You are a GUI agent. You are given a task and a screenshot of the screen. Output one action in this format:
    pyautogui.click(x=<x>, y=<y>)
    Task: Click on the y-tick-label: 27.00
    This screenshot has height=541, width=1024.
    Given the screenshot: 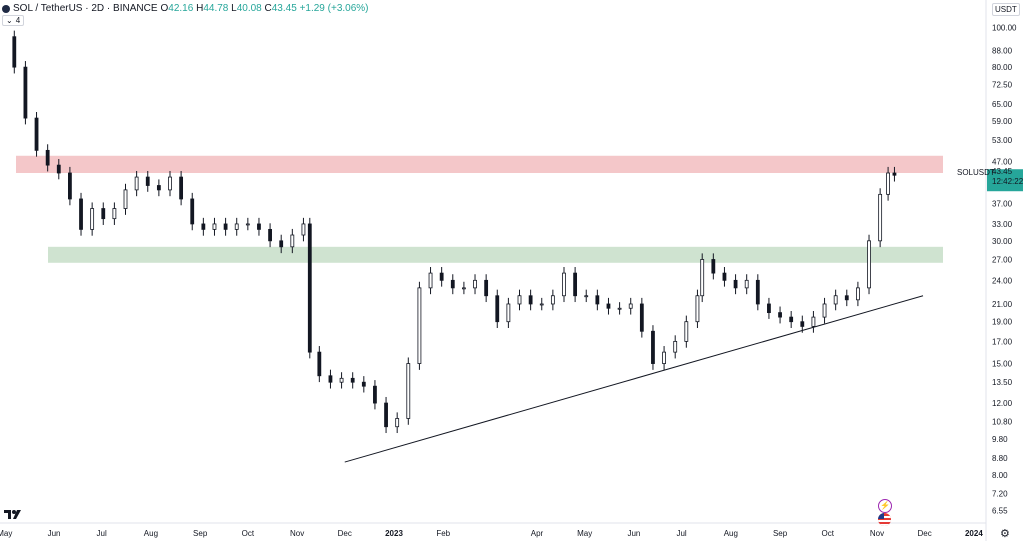 What is the action you would take?
    pyautogui.click(x=1002, y=259)
    